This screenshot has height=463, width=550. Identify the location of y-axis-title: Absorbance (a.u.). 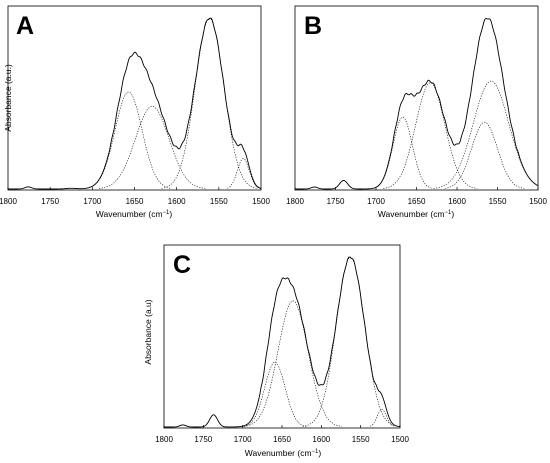
(8, 98).